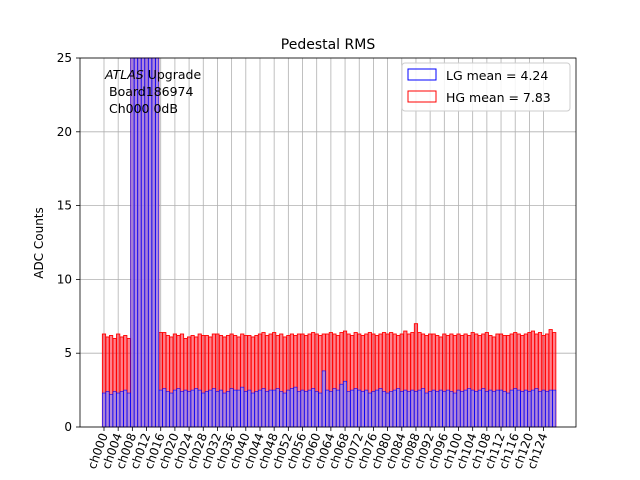 The height and width of the screenshot is (480, 640). I want to click on svg-text: ATLAS Upgrade, so click(152, 74).